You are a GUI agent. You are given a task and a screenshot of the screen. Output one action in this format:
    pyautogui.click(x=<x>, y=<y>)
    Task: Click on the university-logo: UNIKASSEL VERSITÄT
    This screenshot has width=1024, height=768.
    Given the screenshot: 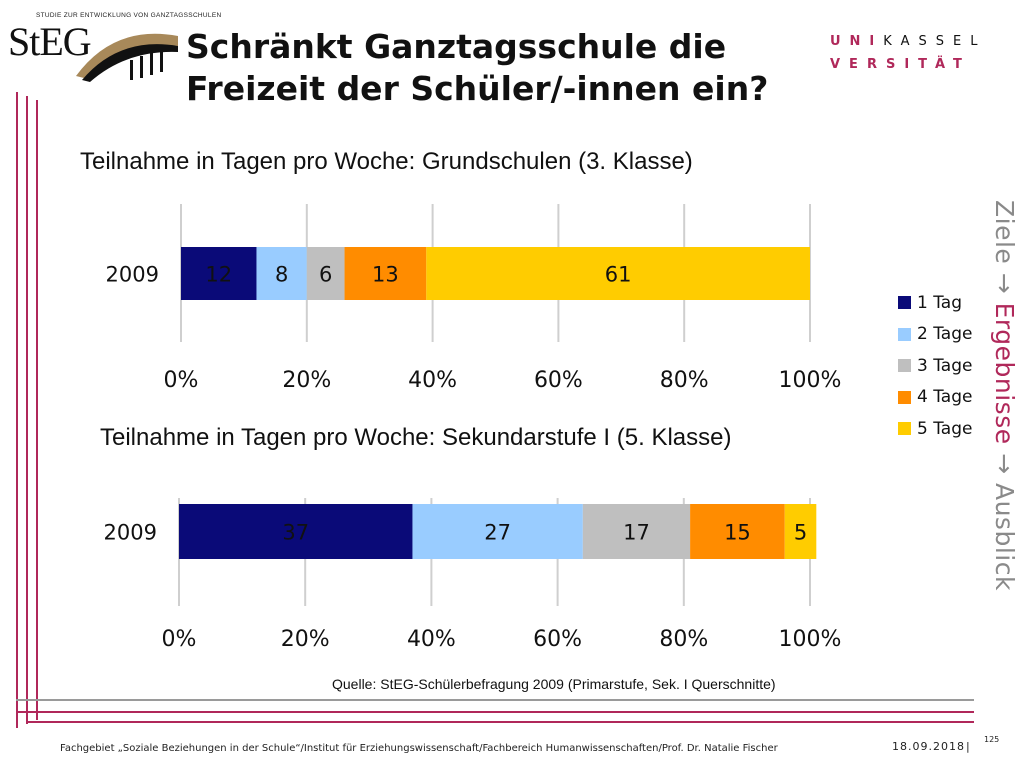 What is the action you would take?
    pyautogui.click(x=908, y=53)
    